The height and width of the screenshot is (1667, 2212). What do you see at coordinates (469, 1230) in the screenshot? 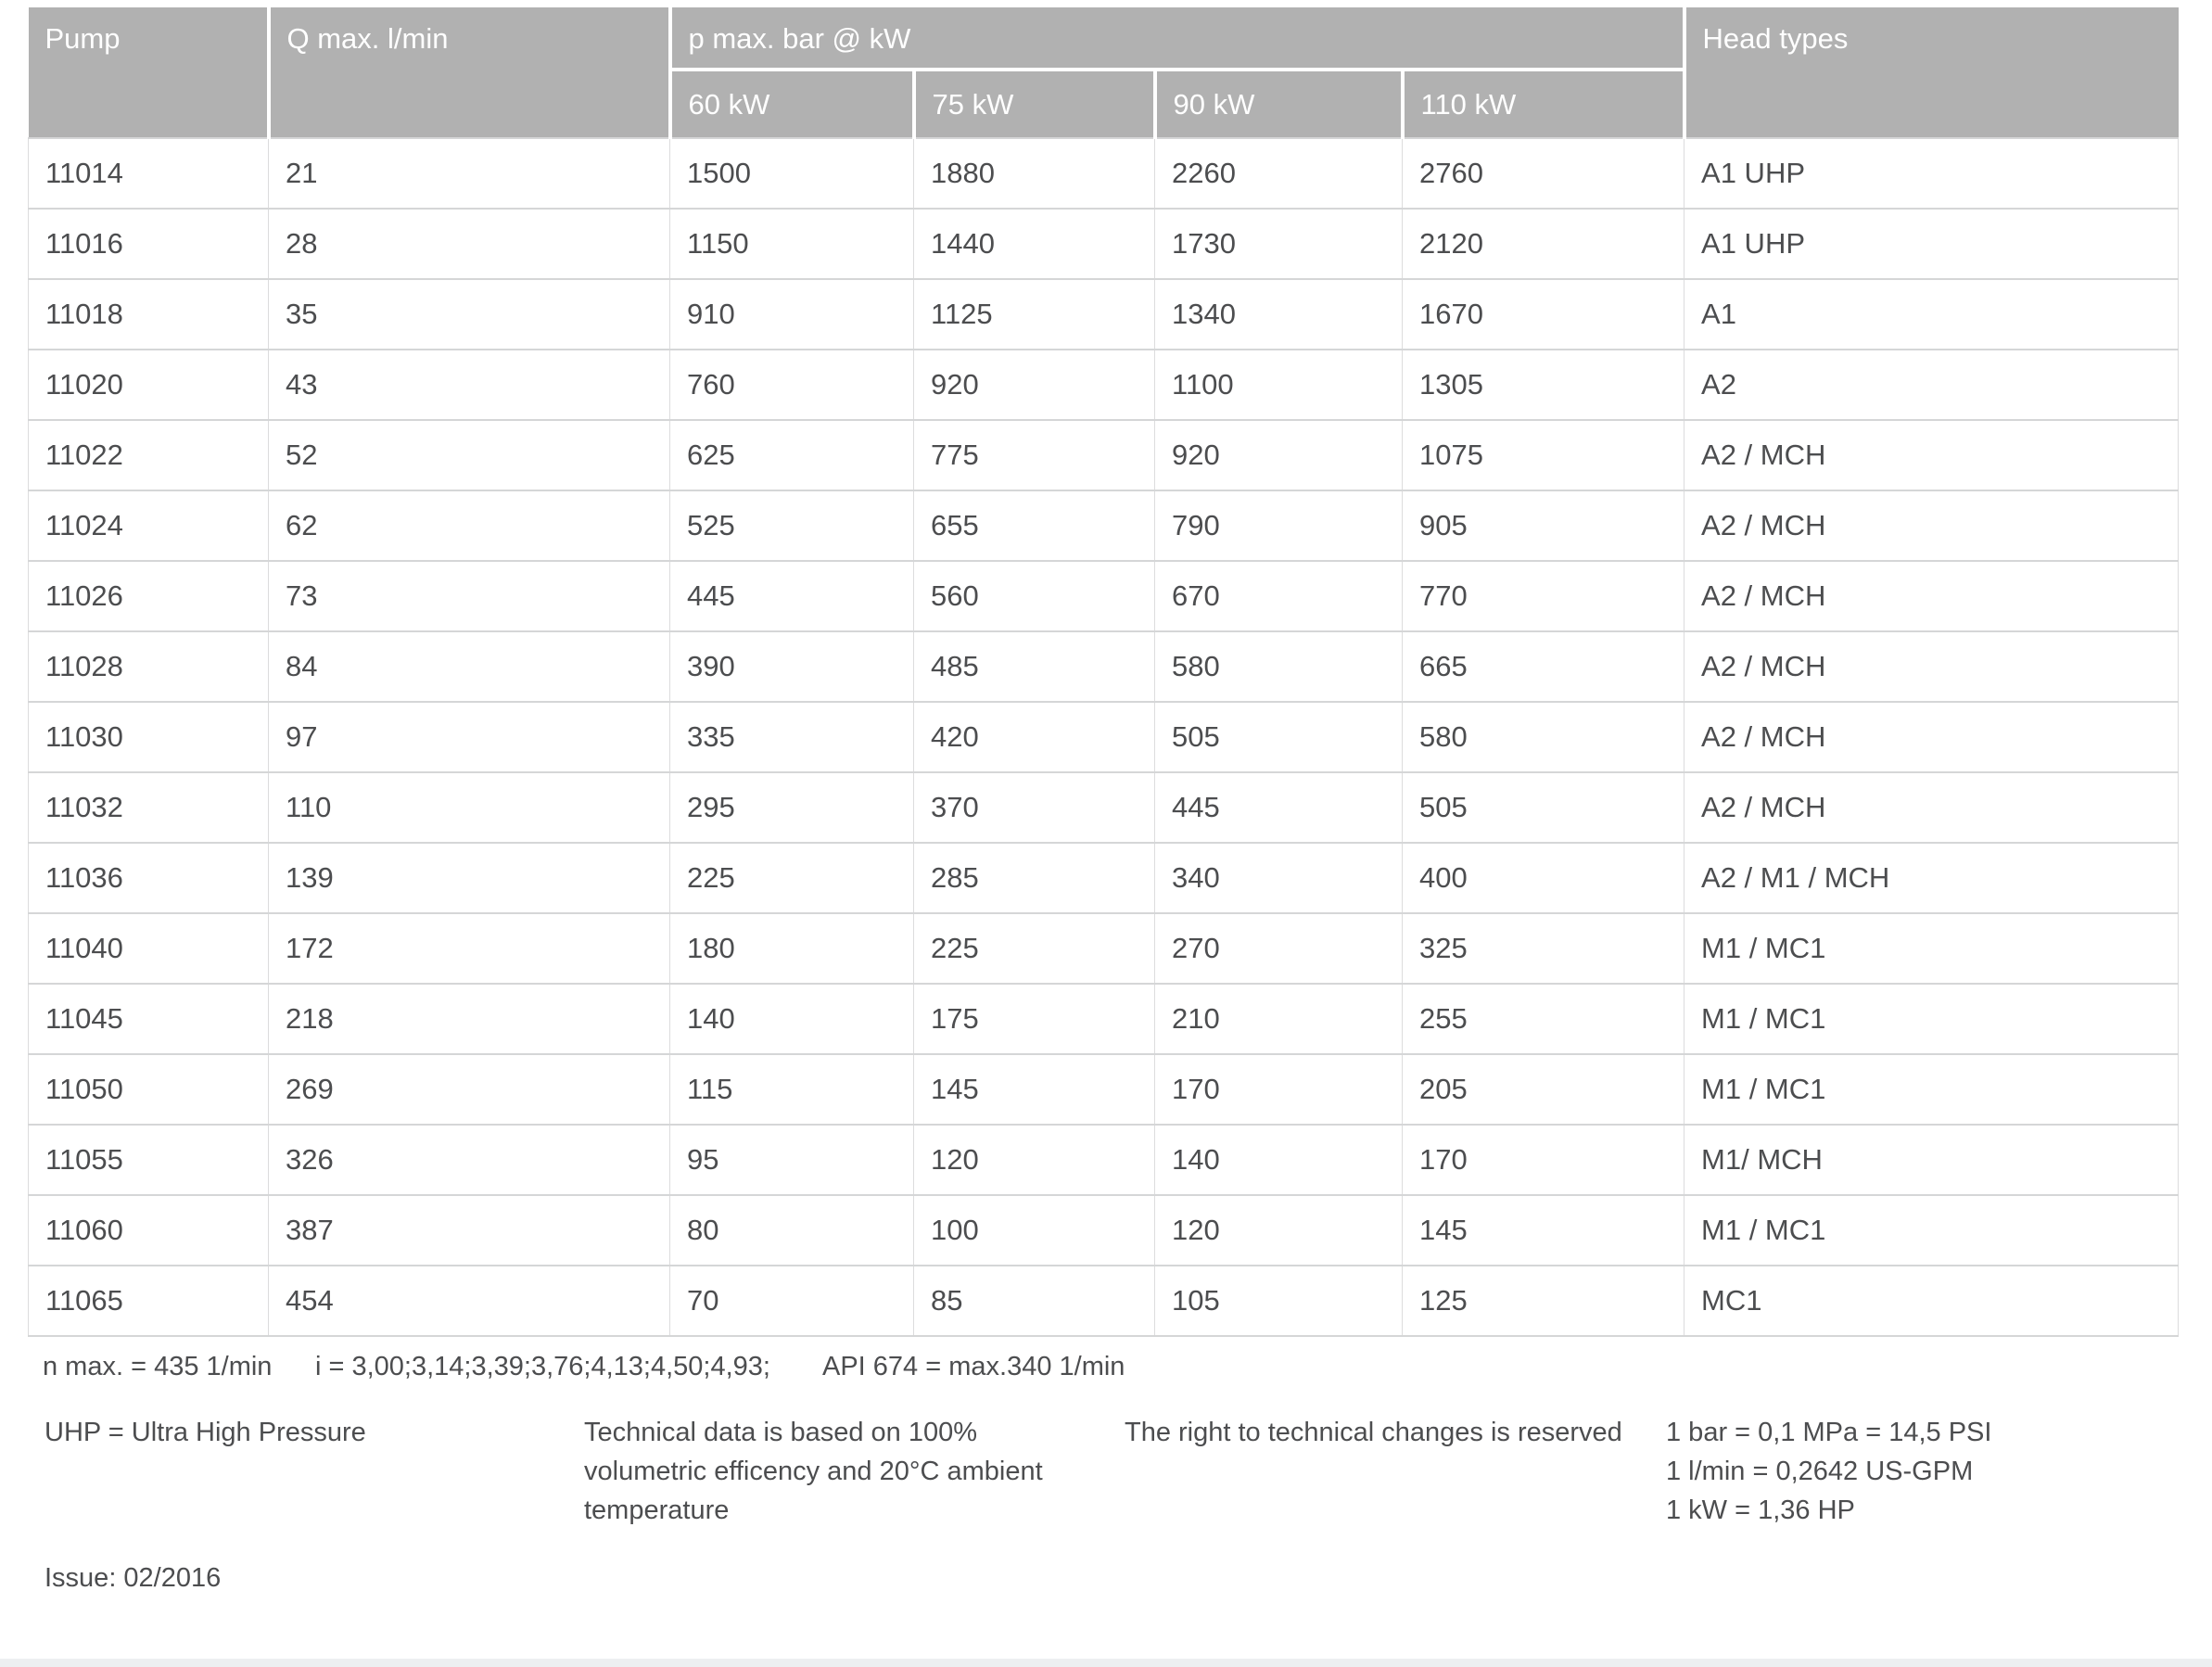
I see `cell-q-max: 387` at bounding box center [469, 1230].